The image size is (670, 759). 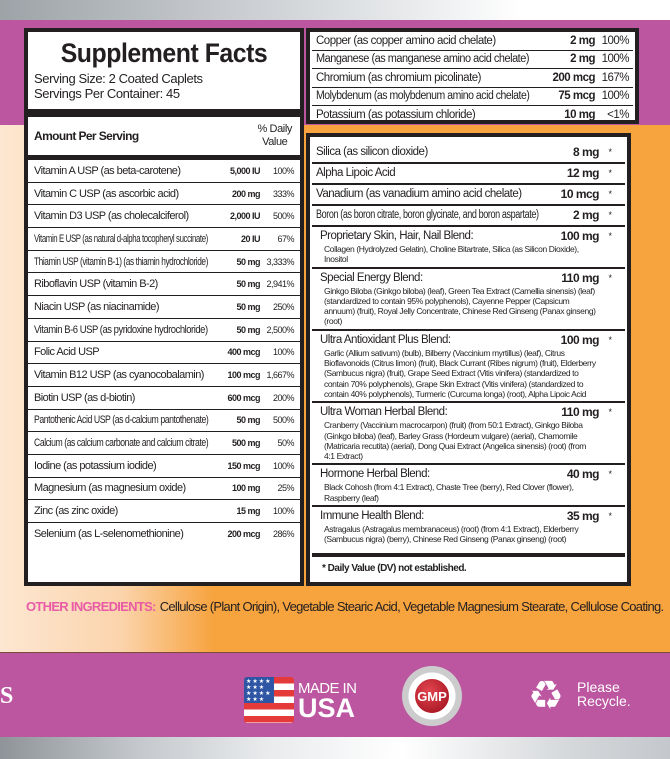 I want to click on nutrient-amount: 200 mg, so click(x=246, y=193).